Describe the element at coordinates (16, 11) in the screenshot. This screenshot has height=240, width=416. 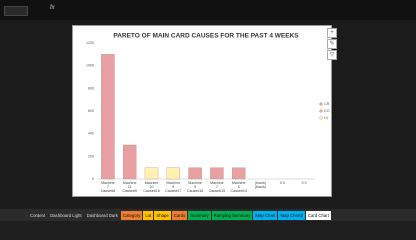
I see `name-box` at that location.